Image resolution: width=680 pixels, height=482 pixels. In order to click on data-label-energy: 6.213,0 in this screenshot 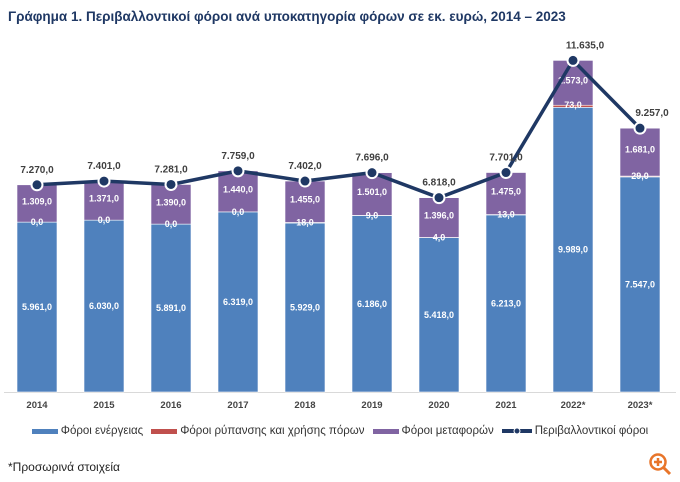, I will do `click(506, 303)`.